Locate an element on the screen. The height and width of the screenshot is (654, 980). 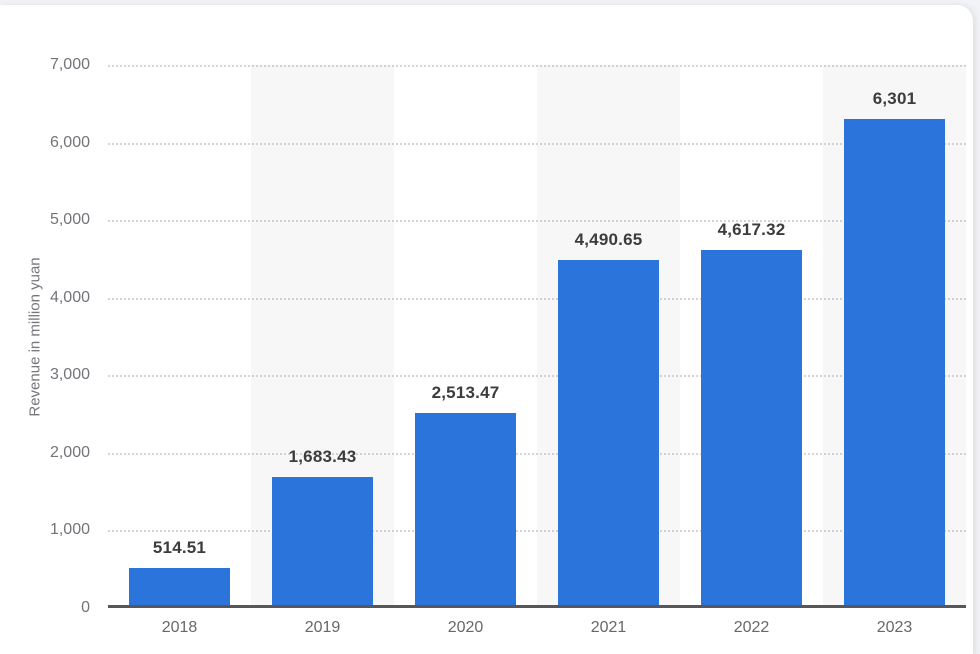
gridline-4,000 is located at coordinates (537, 298).